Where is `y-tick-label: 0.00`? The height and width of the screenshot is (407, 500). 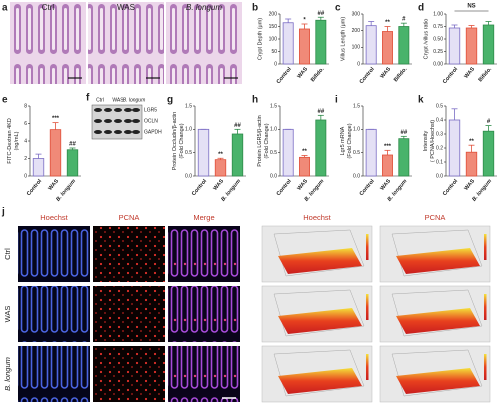 y-tick-label: 0.00 is located at coordinates (438, 64).